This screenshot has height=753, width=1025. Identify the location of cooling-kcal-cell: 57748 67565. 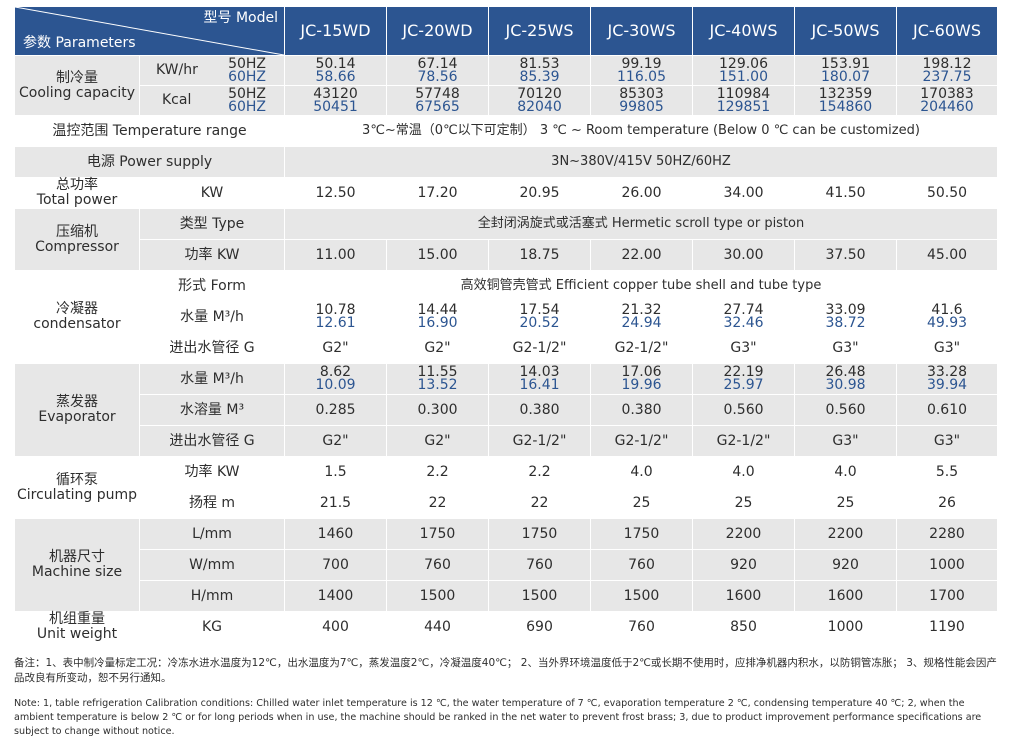
(437, 100).